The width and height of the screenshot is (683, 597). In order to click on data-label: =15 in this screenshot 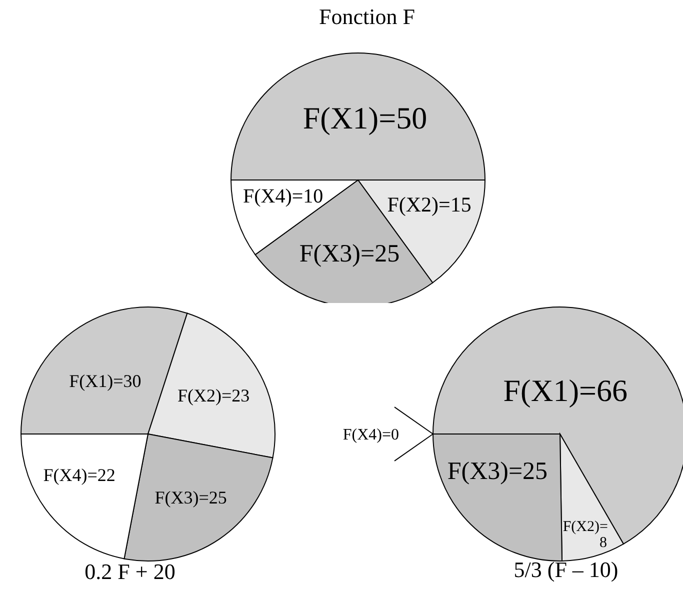, I will do `click(455, 204)`.